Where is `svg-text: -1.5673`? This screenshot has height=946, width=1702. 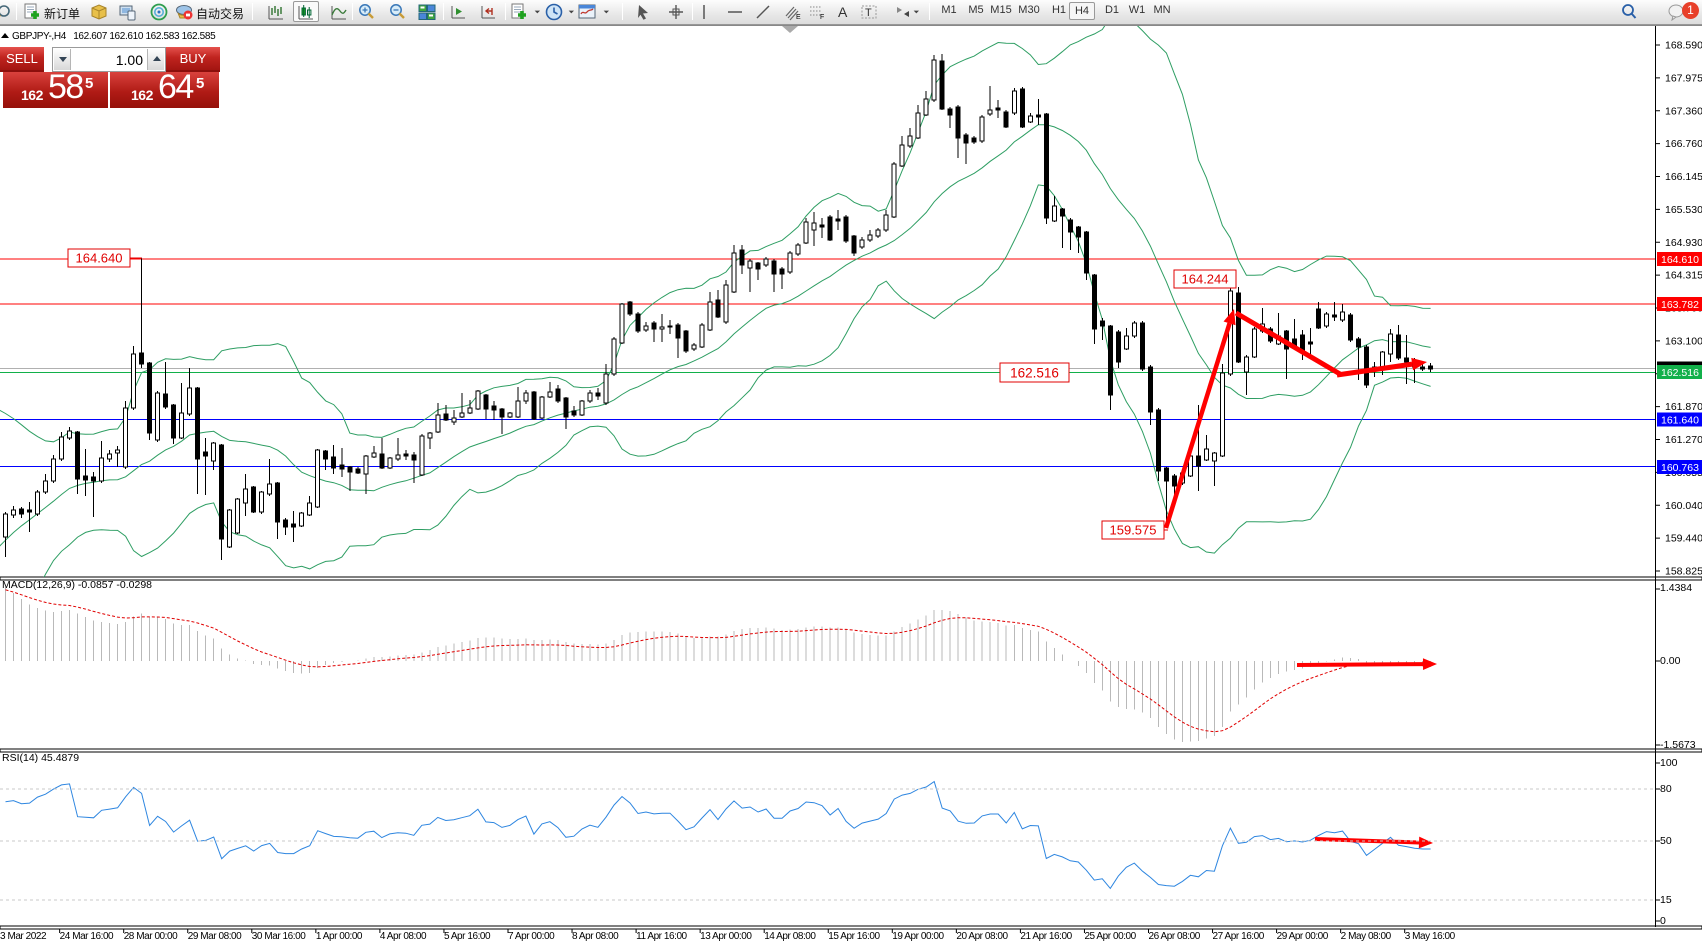
svg-text: -1.5673 is located at coordinates (1678, 745).